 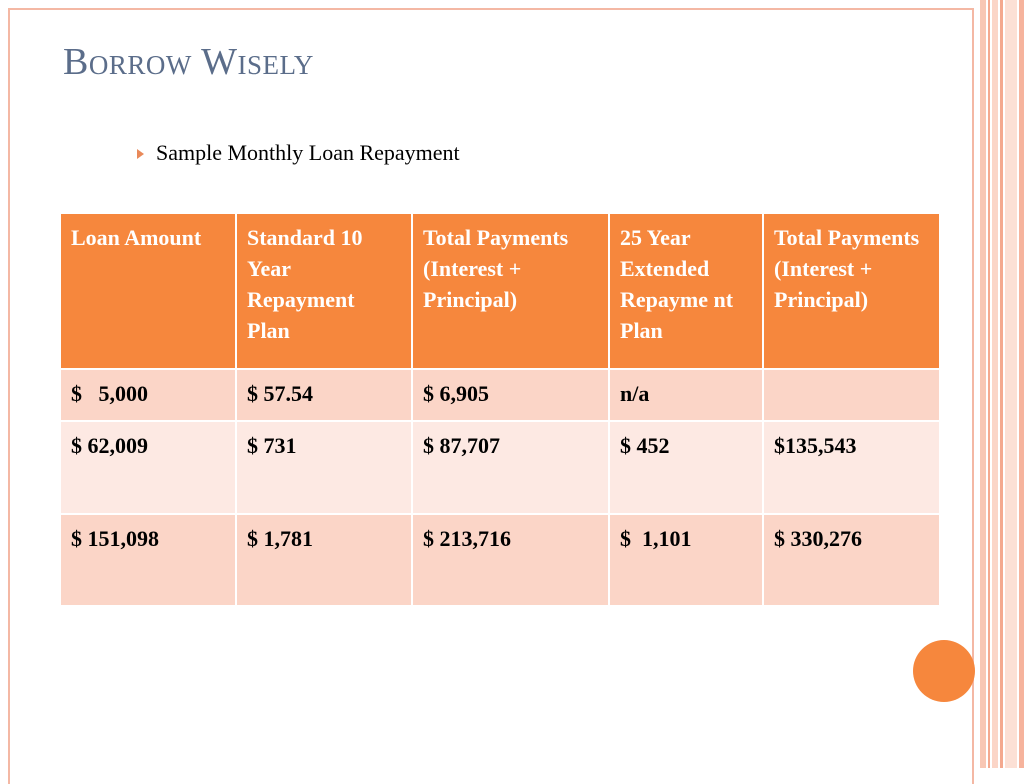 I want to click on bullet-item: Sample Monthly Loan Repayment, so click(x=298, y=153).